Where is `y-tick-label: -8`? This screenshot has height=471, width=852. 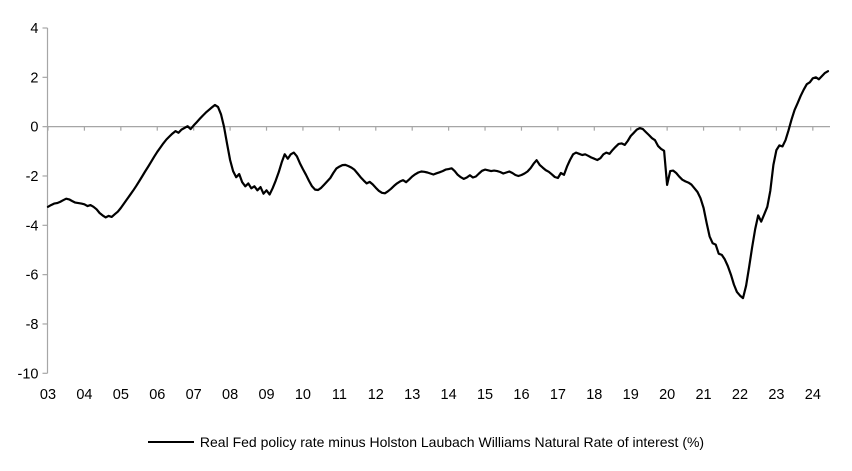 y-tick-label: -8 is located at coordinates (32, 325).